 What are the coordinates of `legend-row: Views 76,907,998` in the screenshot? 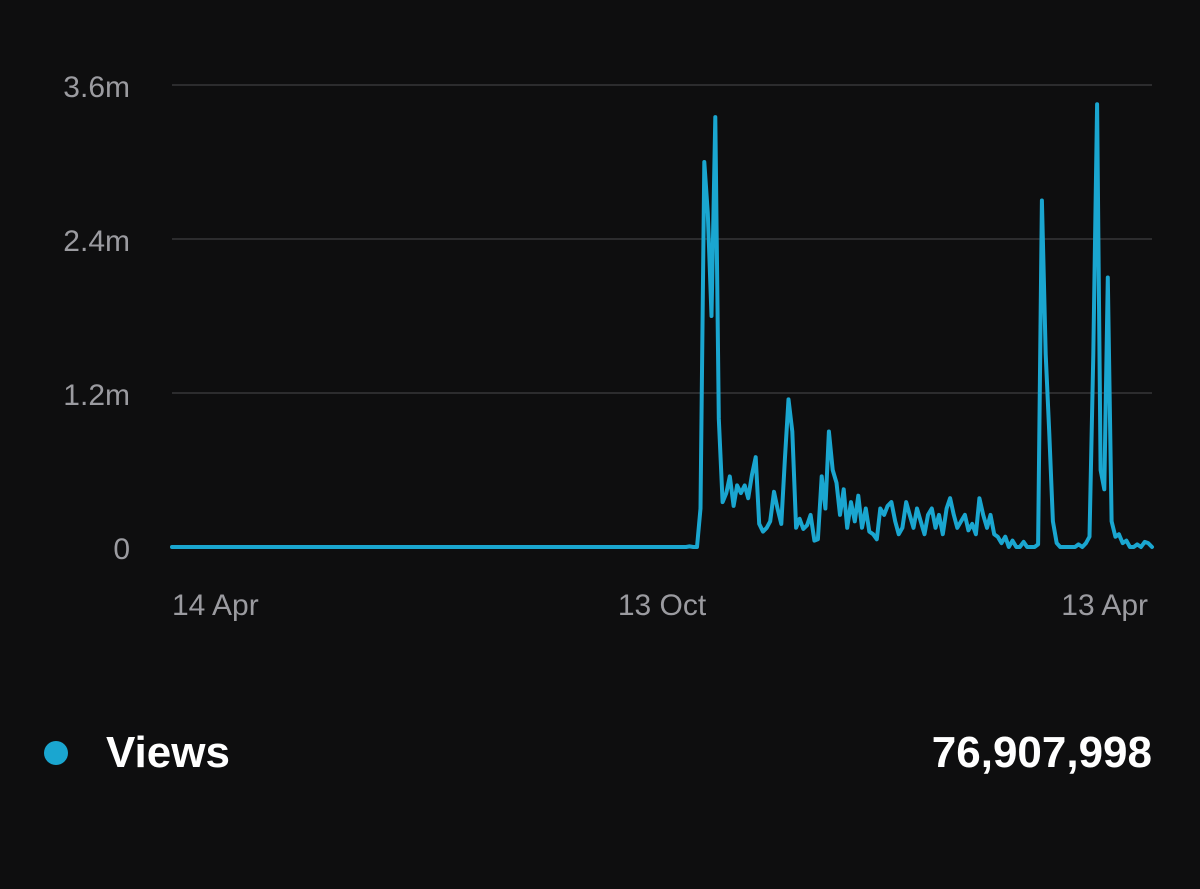 It's located at (600, 753).